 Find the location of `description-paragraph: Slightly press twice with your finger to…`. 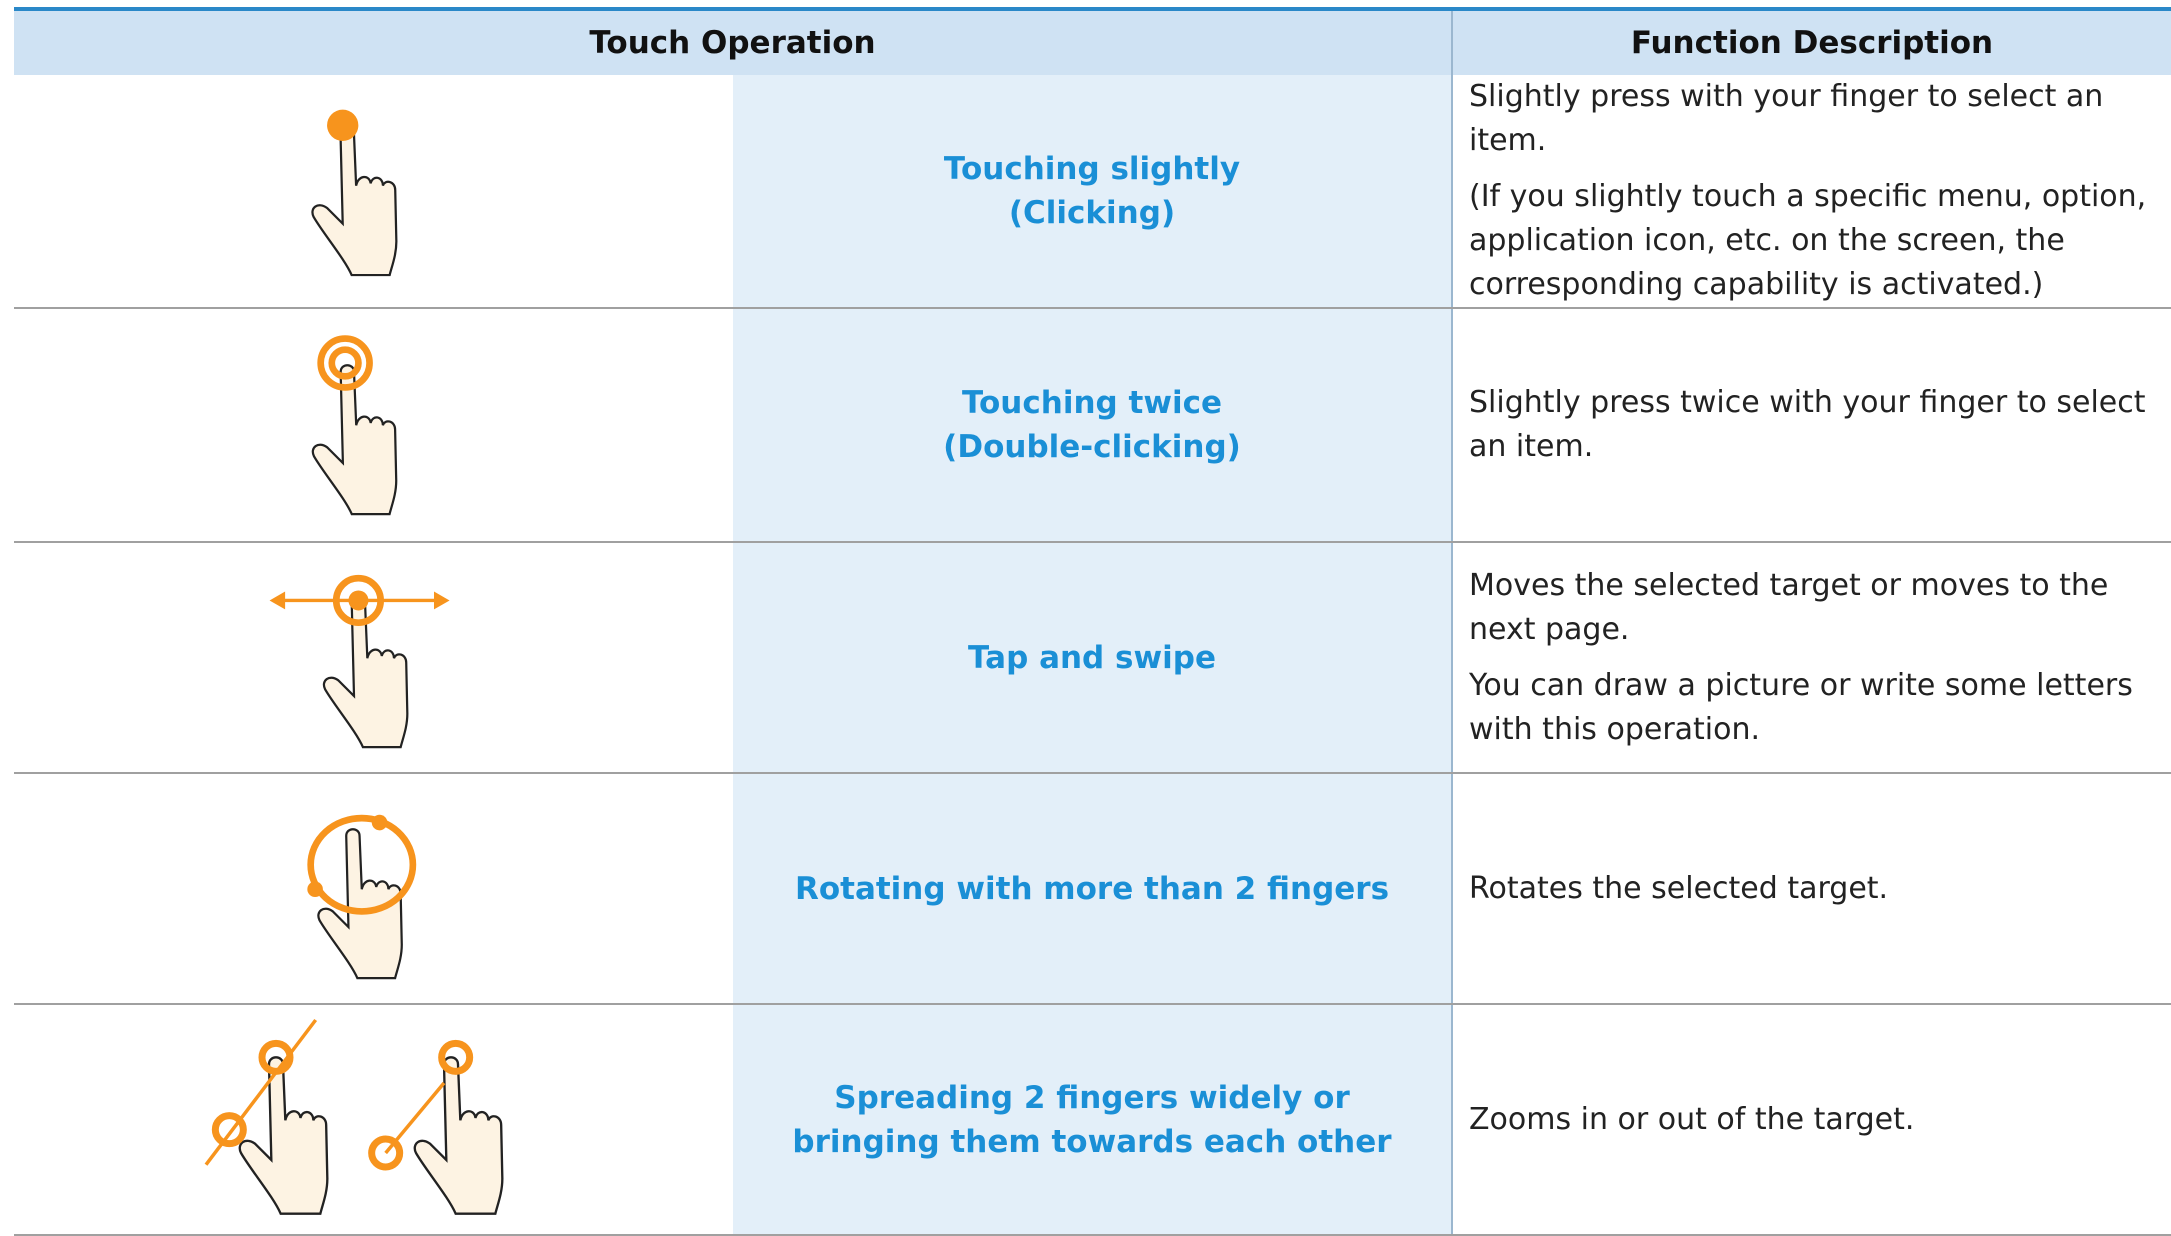

description-paragraph: Slightly press twice with your finger to… is located at coordinates (1807, 424).